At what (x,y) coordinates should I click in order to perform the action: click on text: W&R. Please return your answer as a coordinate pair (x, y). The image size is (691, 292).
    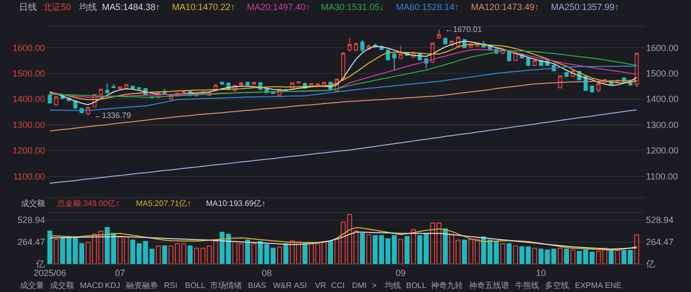
    Looking at the image, I should click on (282, 285).